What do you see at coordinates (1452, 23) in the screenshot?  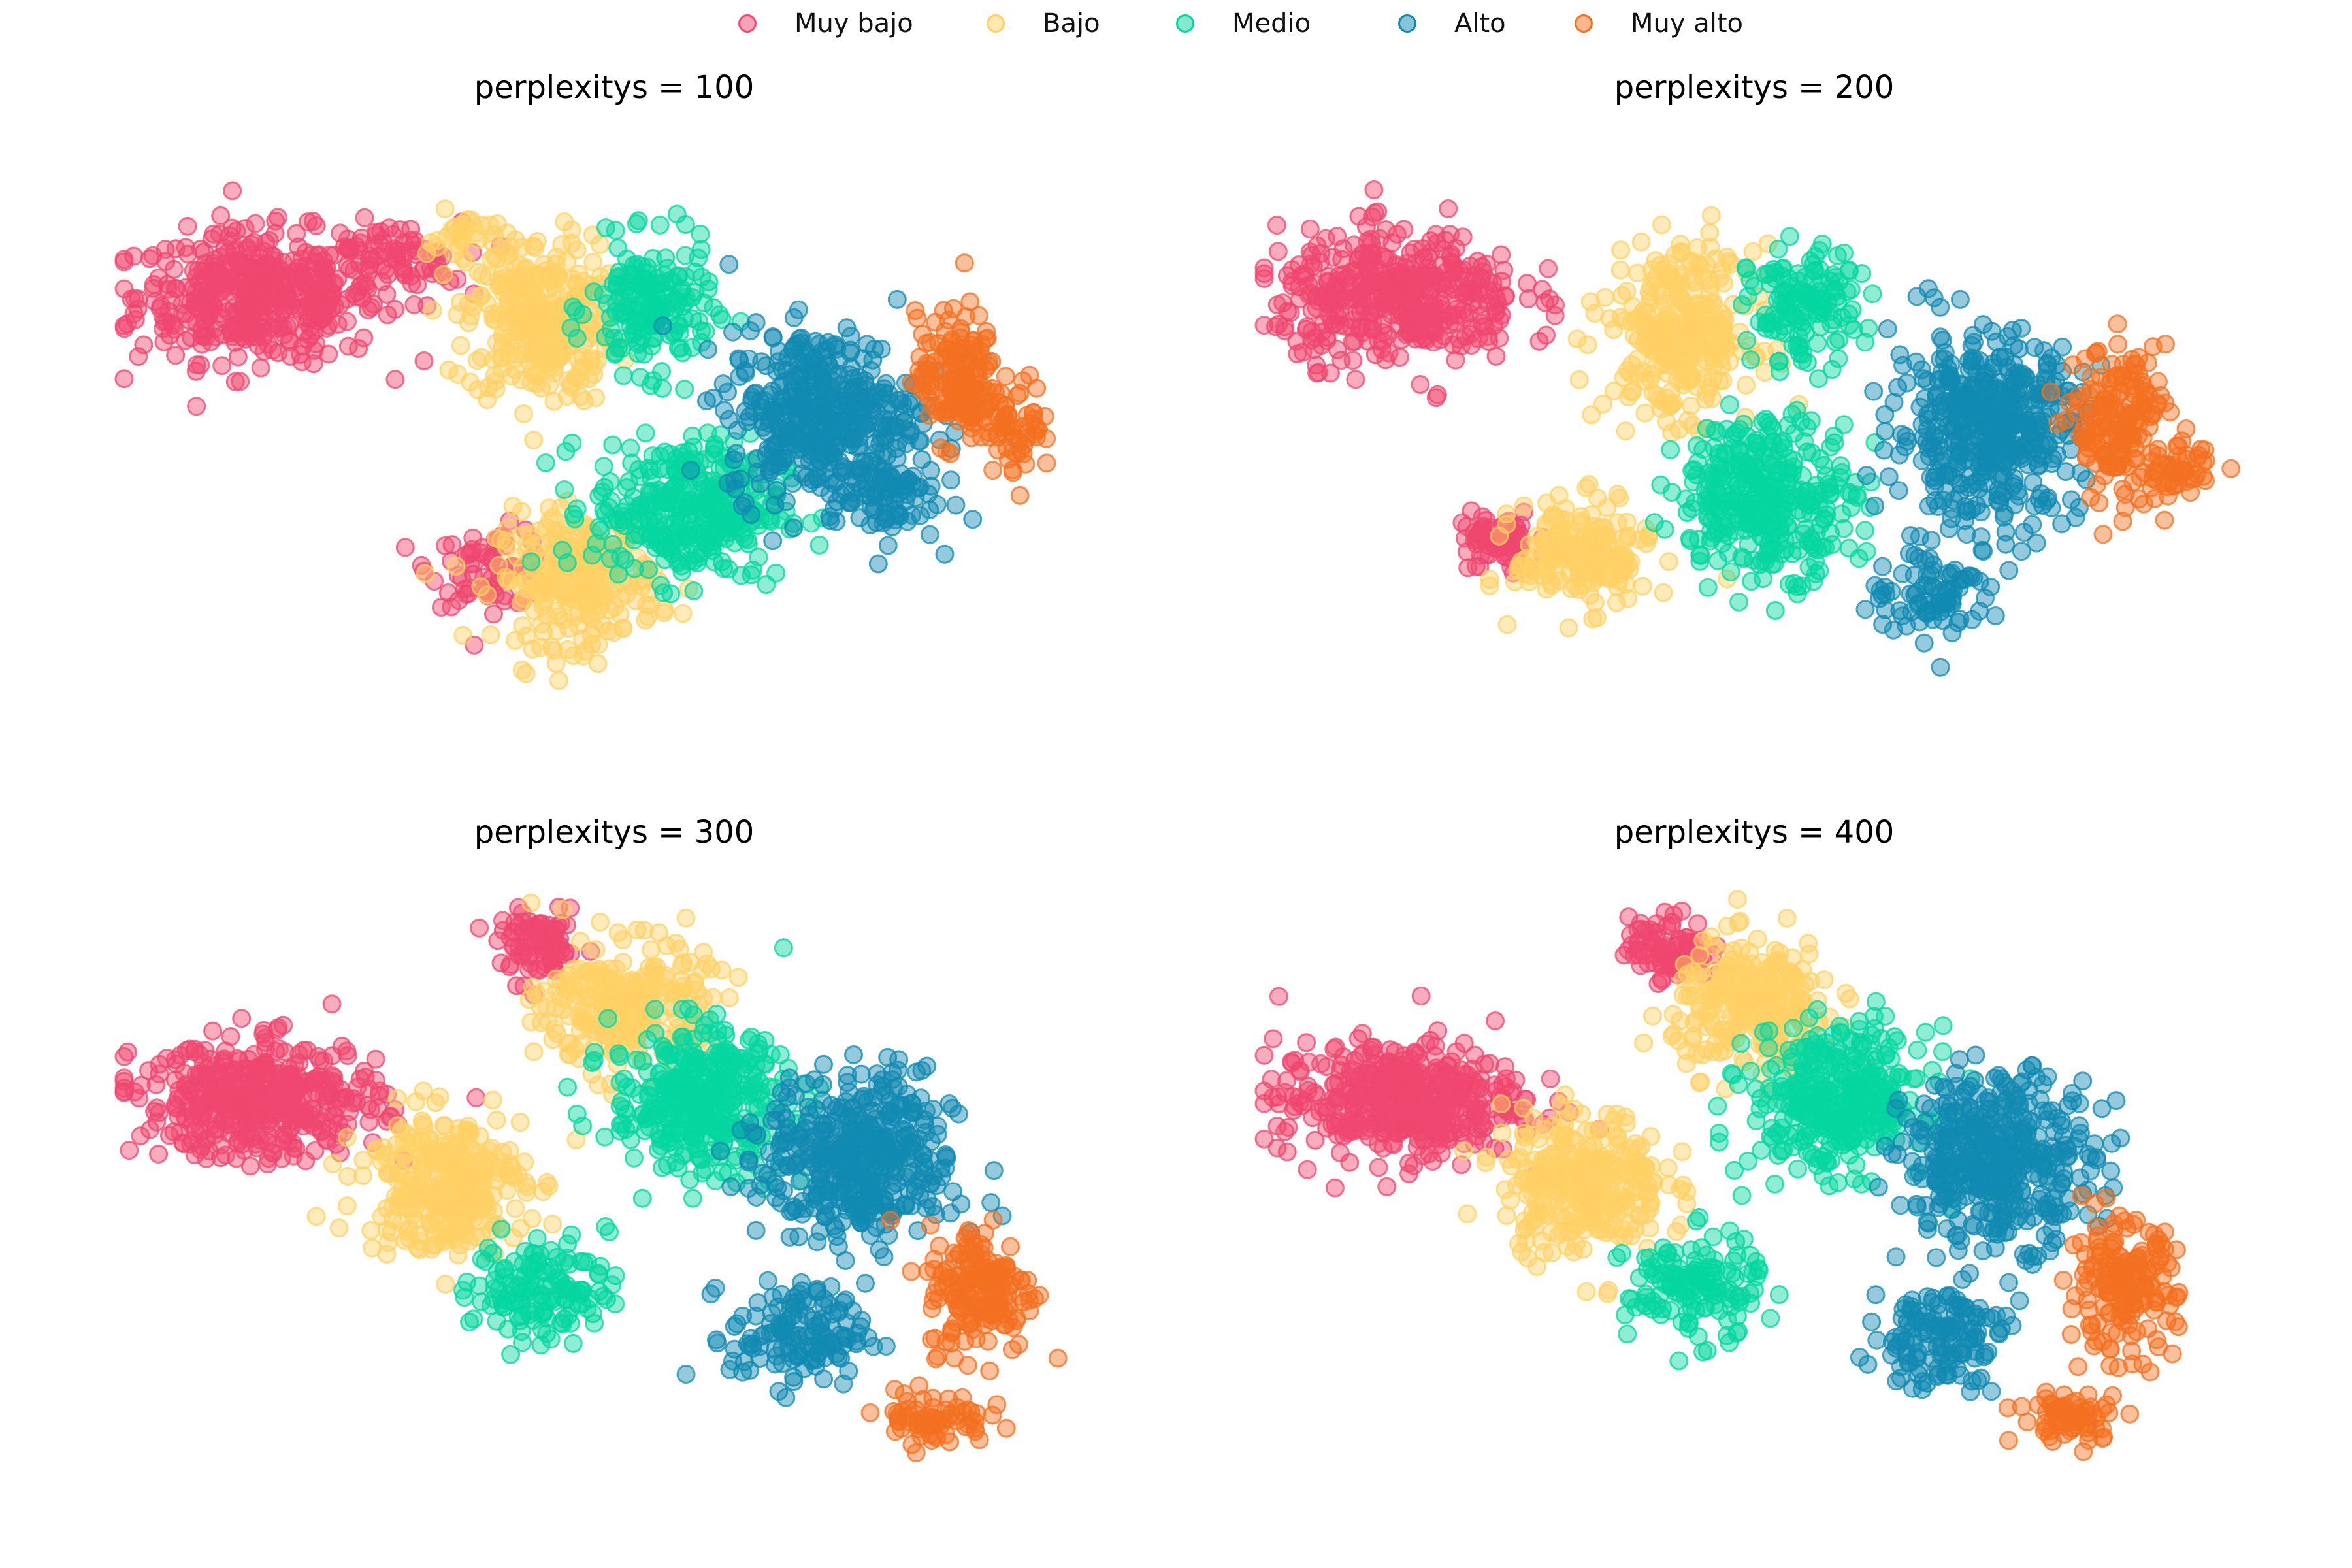 I see `legend-item-alto: Alto` at bounding box center [1452, 23].